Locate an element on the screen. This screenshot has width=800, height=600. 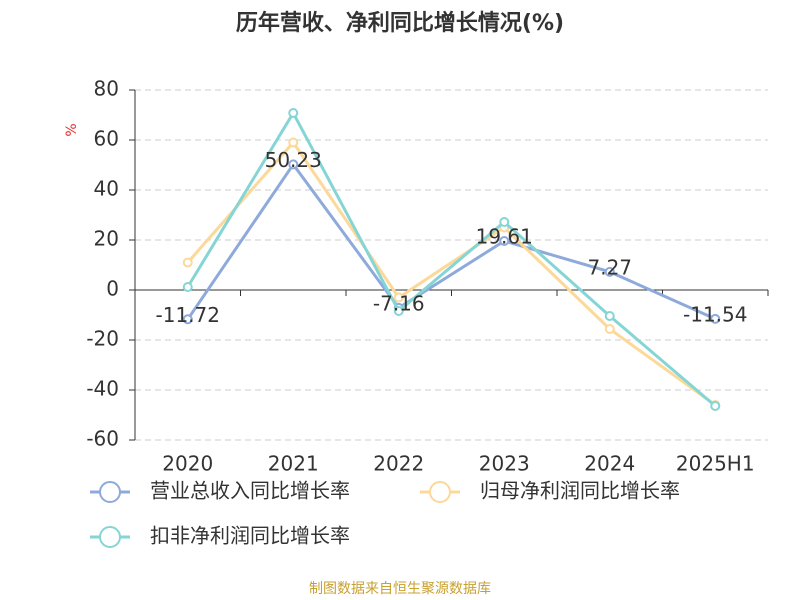
y-tick-label: 60 is located at coordinates (106, 139).